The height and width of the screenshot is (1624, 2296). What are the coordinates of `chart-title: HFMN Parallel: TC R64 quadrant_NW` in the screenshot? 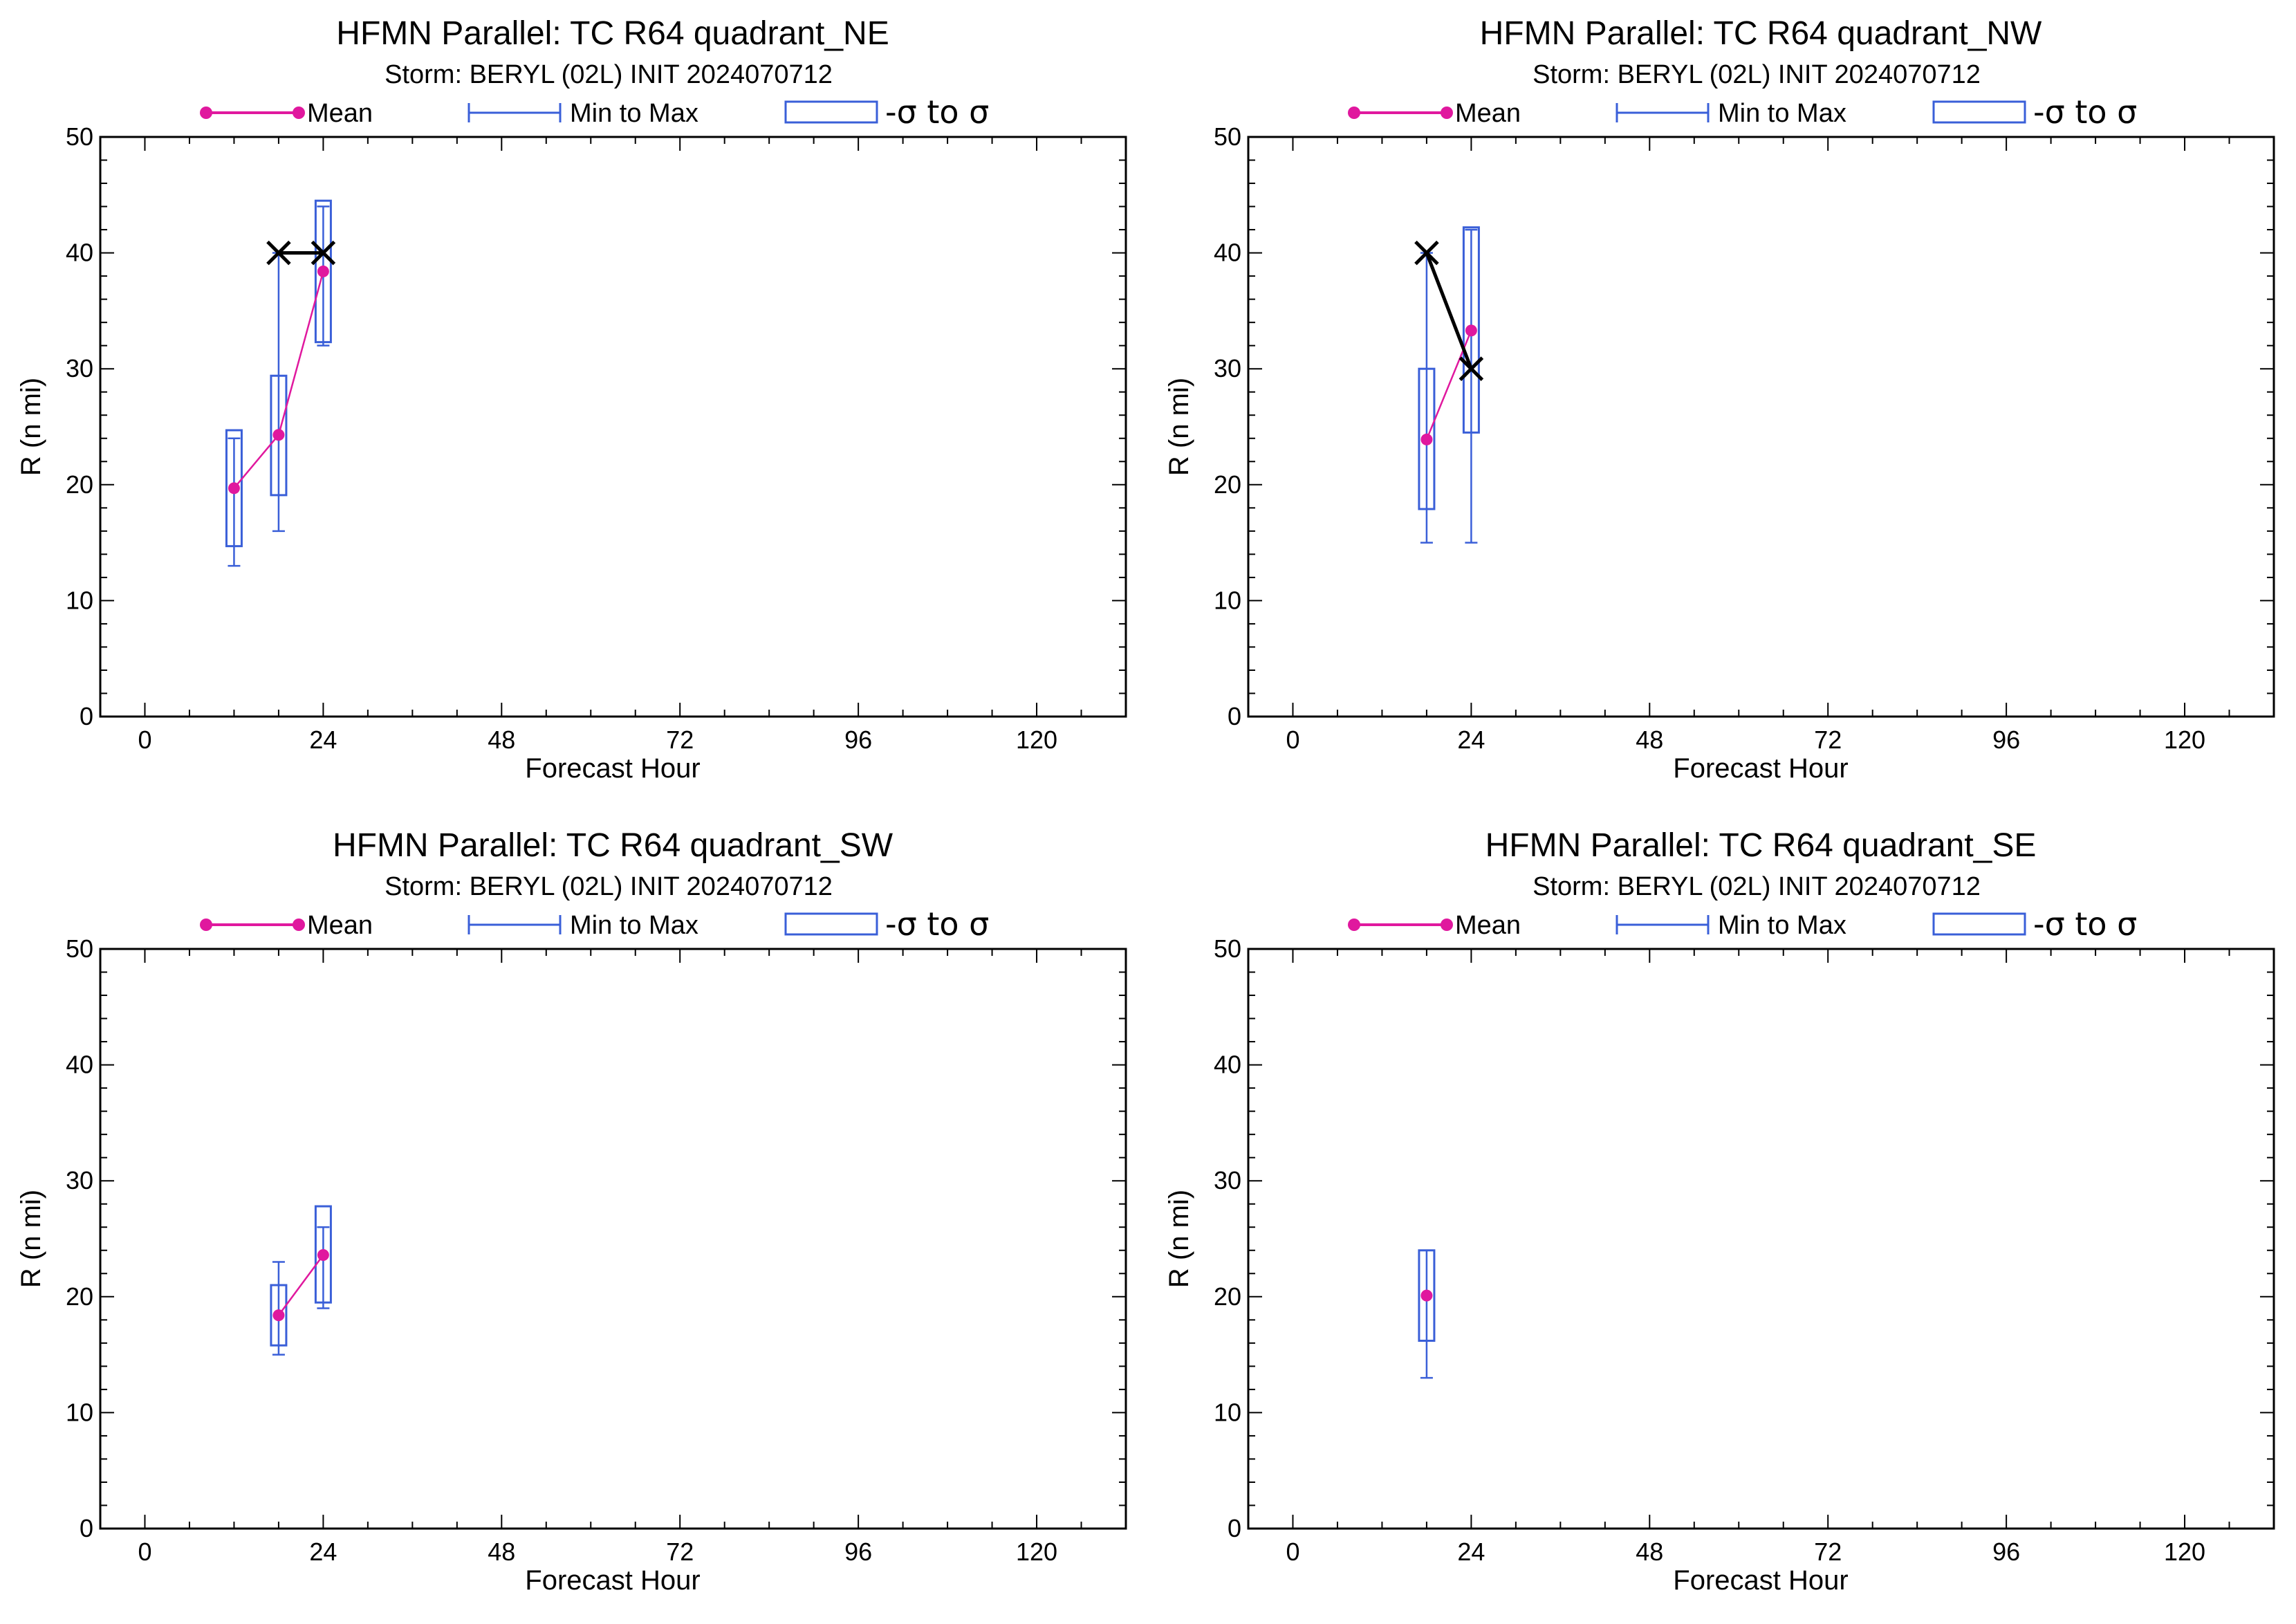 It's located at (1761, 33).